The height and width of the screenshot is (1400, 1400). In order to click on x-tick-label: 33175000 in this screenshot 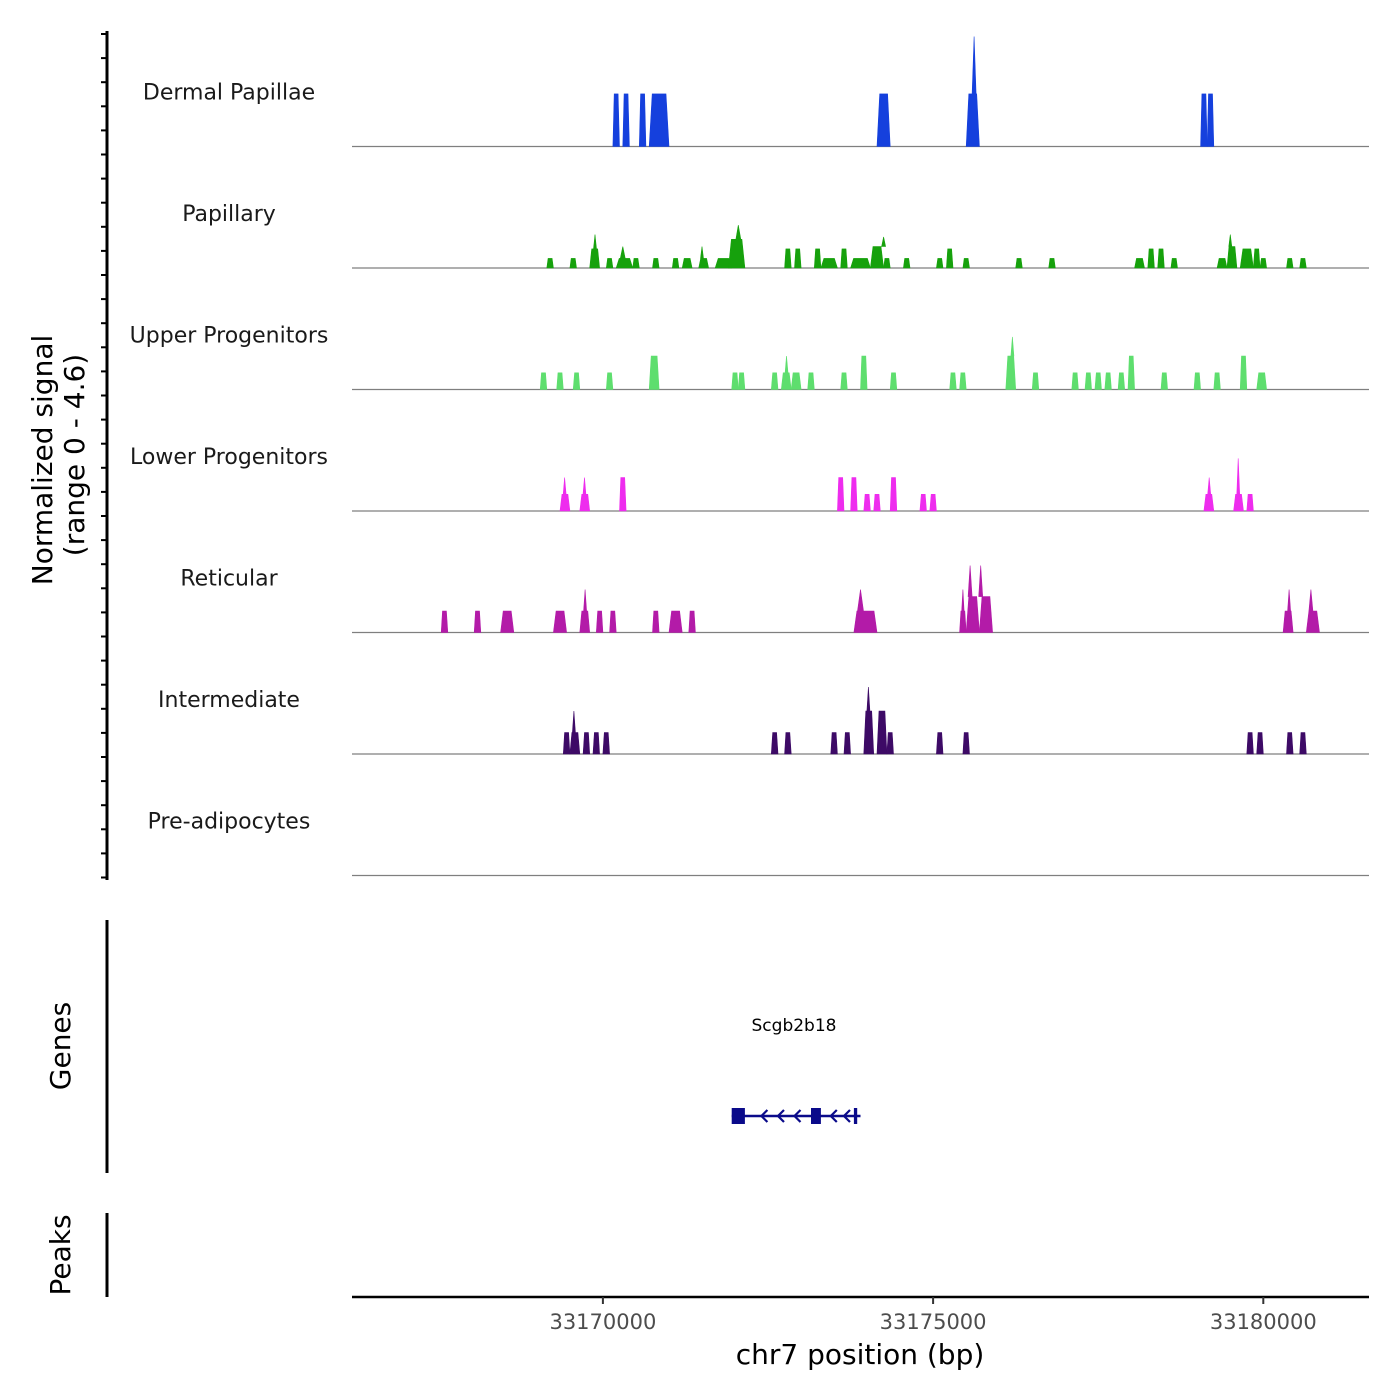, I will do `click(933, 1322)`.